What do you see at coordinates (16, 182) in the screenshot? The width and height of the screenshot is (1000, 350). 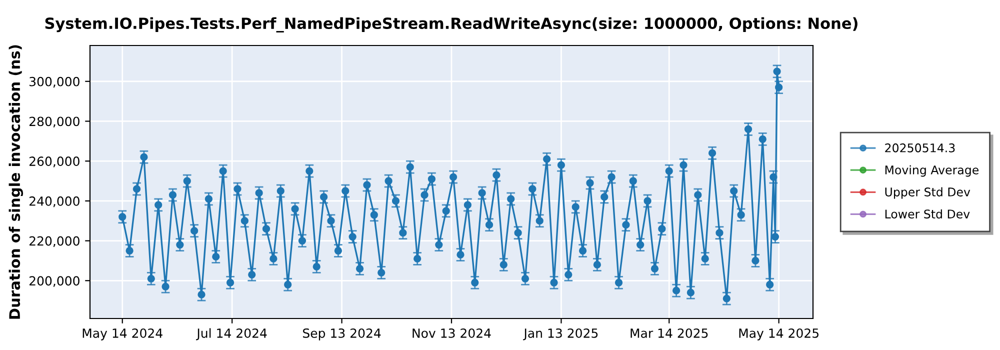 I see `y-axis-title: Duration of single invocation (ns)` at bounding box center [16, 182].